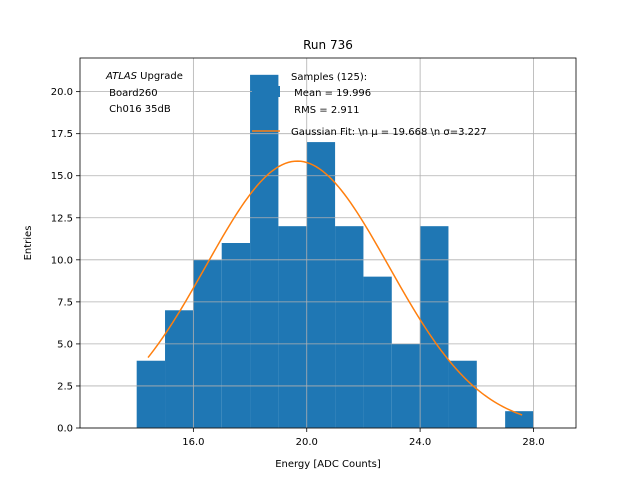 This screenshot has width=640, height=480. I want to click on y-tick-label: 2.5, so click(65, 386).